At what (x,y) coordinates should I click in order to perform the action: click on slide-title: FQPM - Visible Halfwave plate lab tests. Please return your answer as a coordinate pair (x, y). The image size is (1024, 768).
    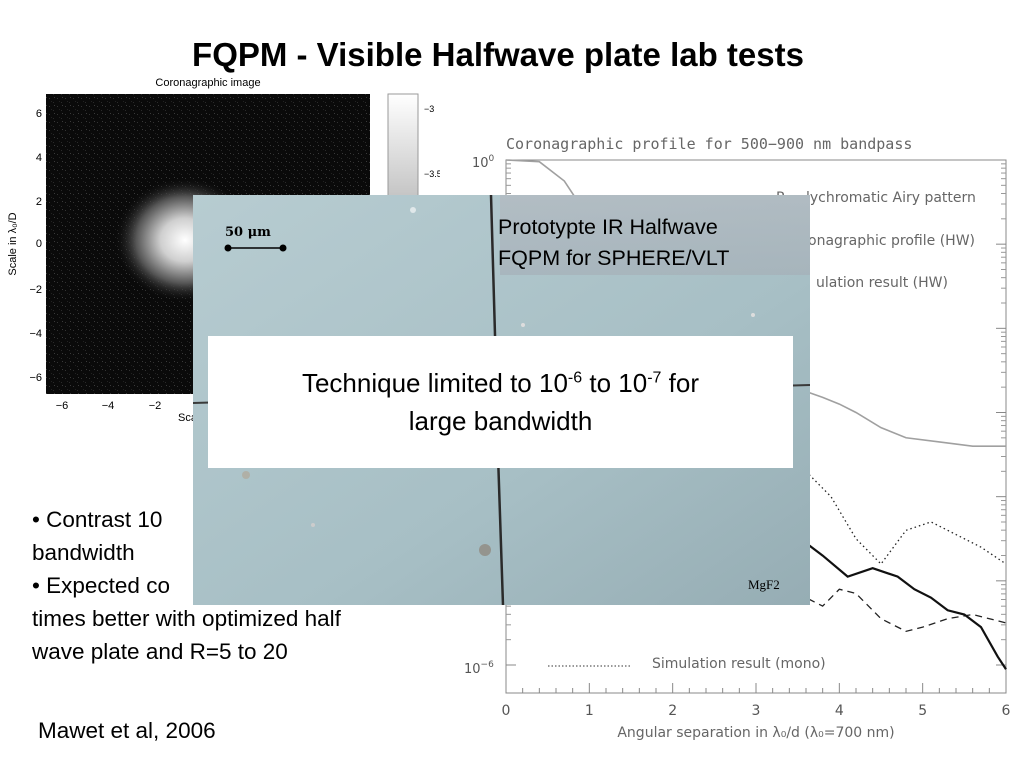
    Looking at the image, I should click on (498, 54).